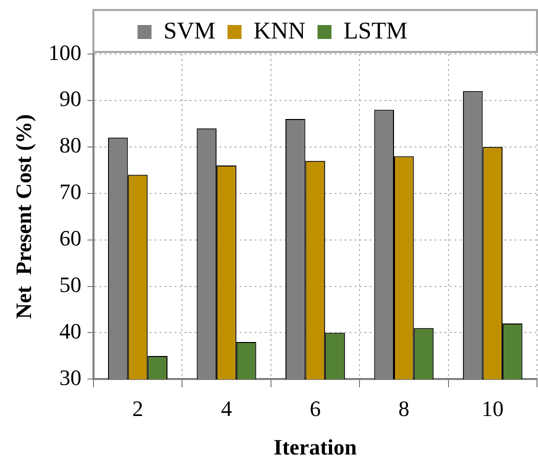 The image size is (538, 470). What do you see at coordinates (315, 409) in the screenshot?
I see `x-tick-label: 6` at bounding box center [315, 409].